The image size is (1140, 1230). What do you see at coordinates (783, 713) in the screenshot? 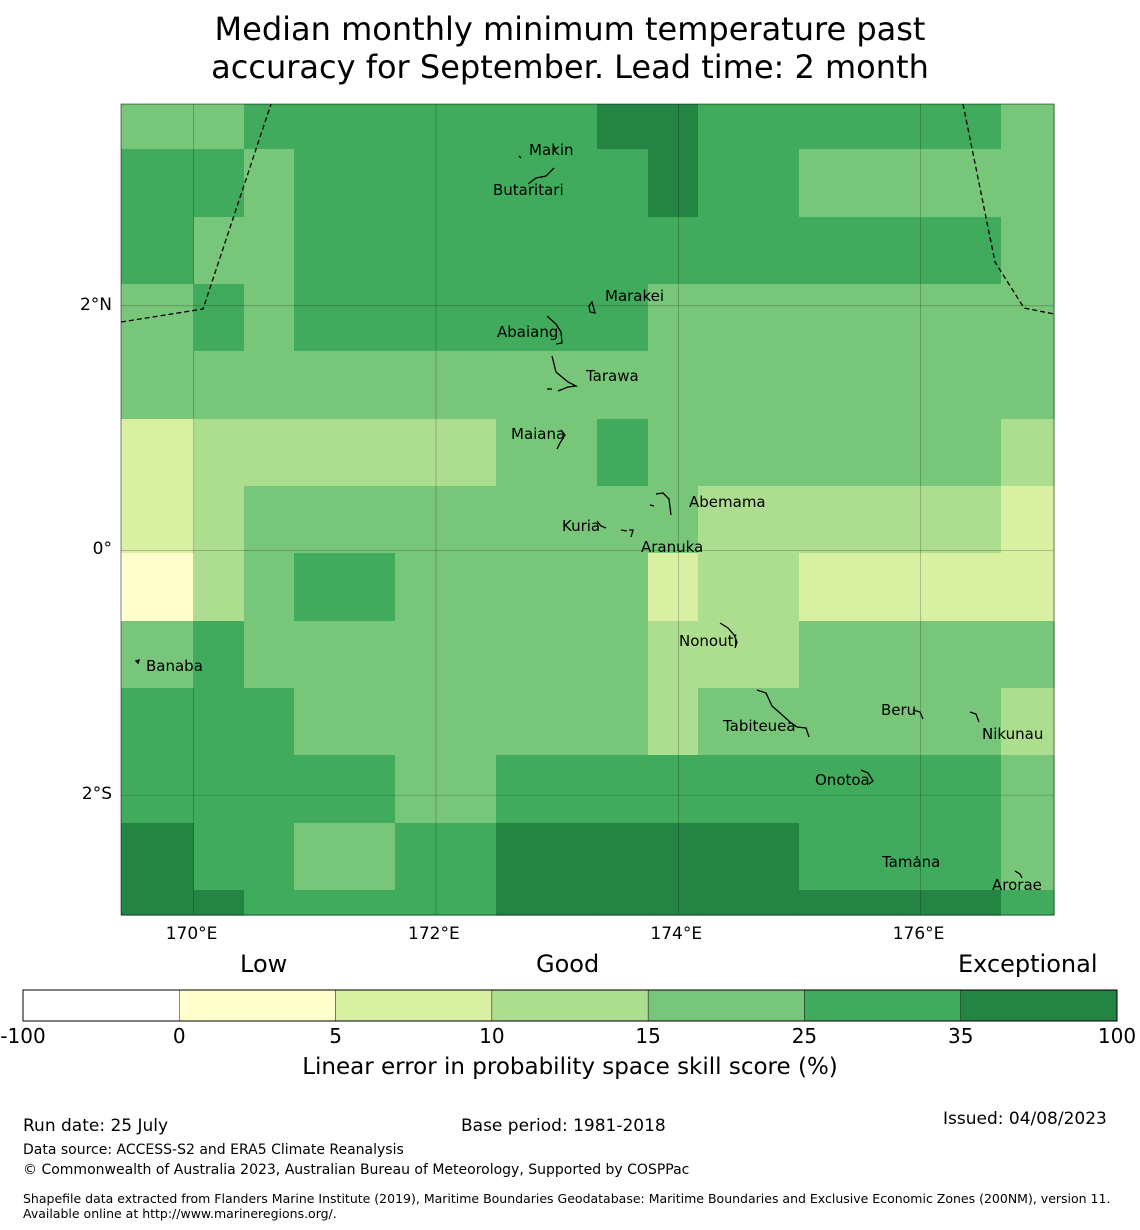
I see `coast-tabiteuea` at bounding box center [783, 713].